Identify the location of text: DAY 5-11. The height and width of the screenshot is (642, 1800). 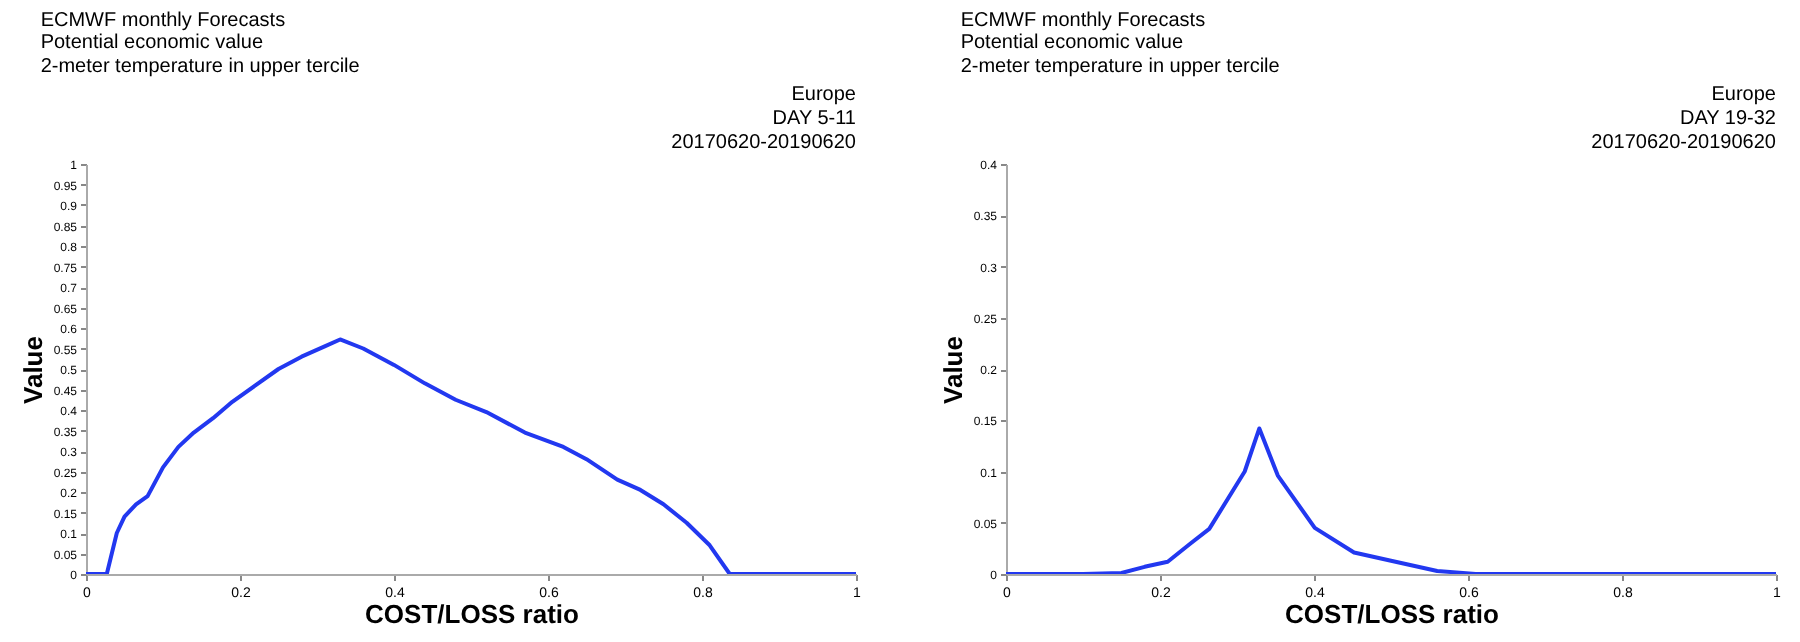
(814, 119).